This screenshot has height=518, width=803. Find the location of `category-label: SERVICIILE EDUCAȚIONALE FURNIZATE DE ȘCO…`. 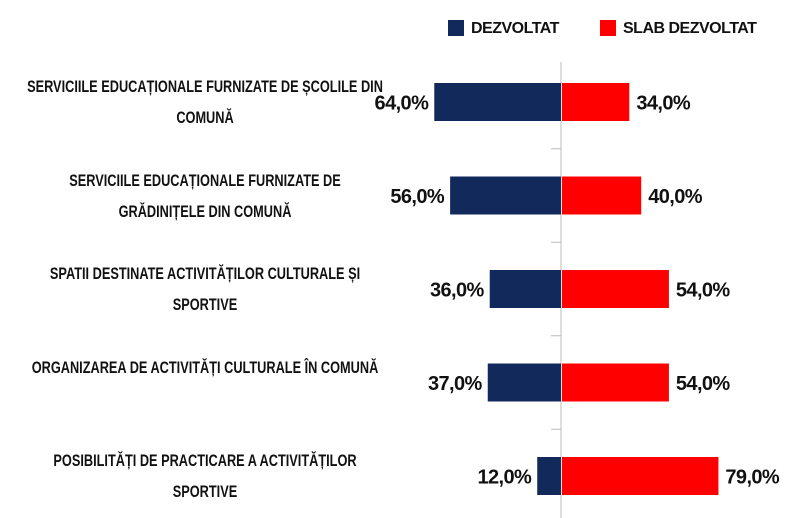

category-label: SERVICIILE EDUCAȚIONALE FURNIZATE DE ȘCO… is located at coordinates (205, 102).